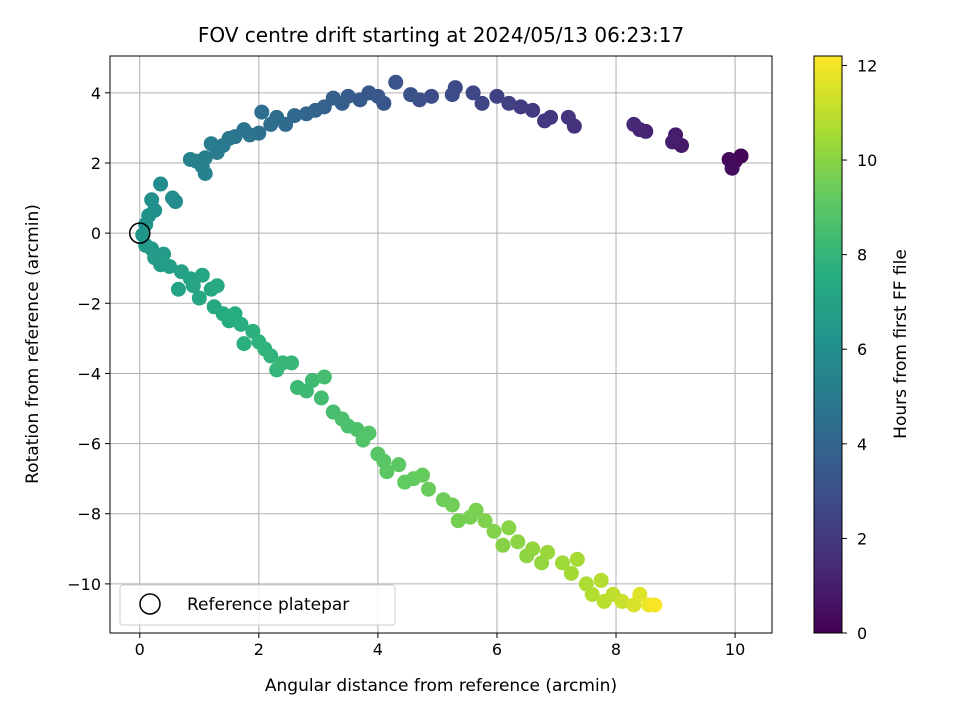 This screenshot has width=960, height=720. I want to click on colorbar-tick-label: 6, so click(862, 349).